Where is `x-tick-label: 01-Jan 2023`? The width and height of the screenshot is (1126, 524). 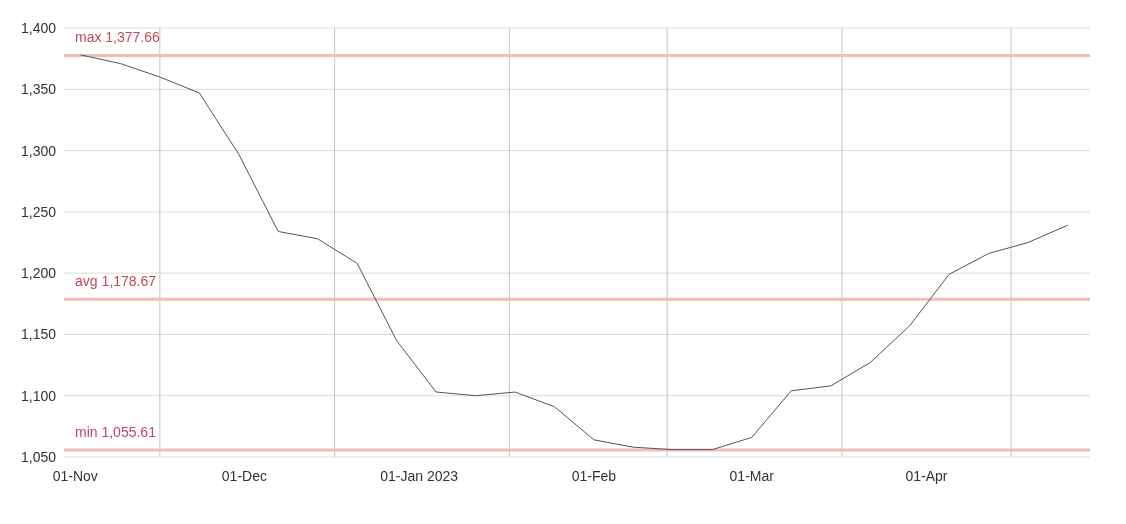
x-tick-label: 01-Jan 2023 is located at coordinates (419, 475).